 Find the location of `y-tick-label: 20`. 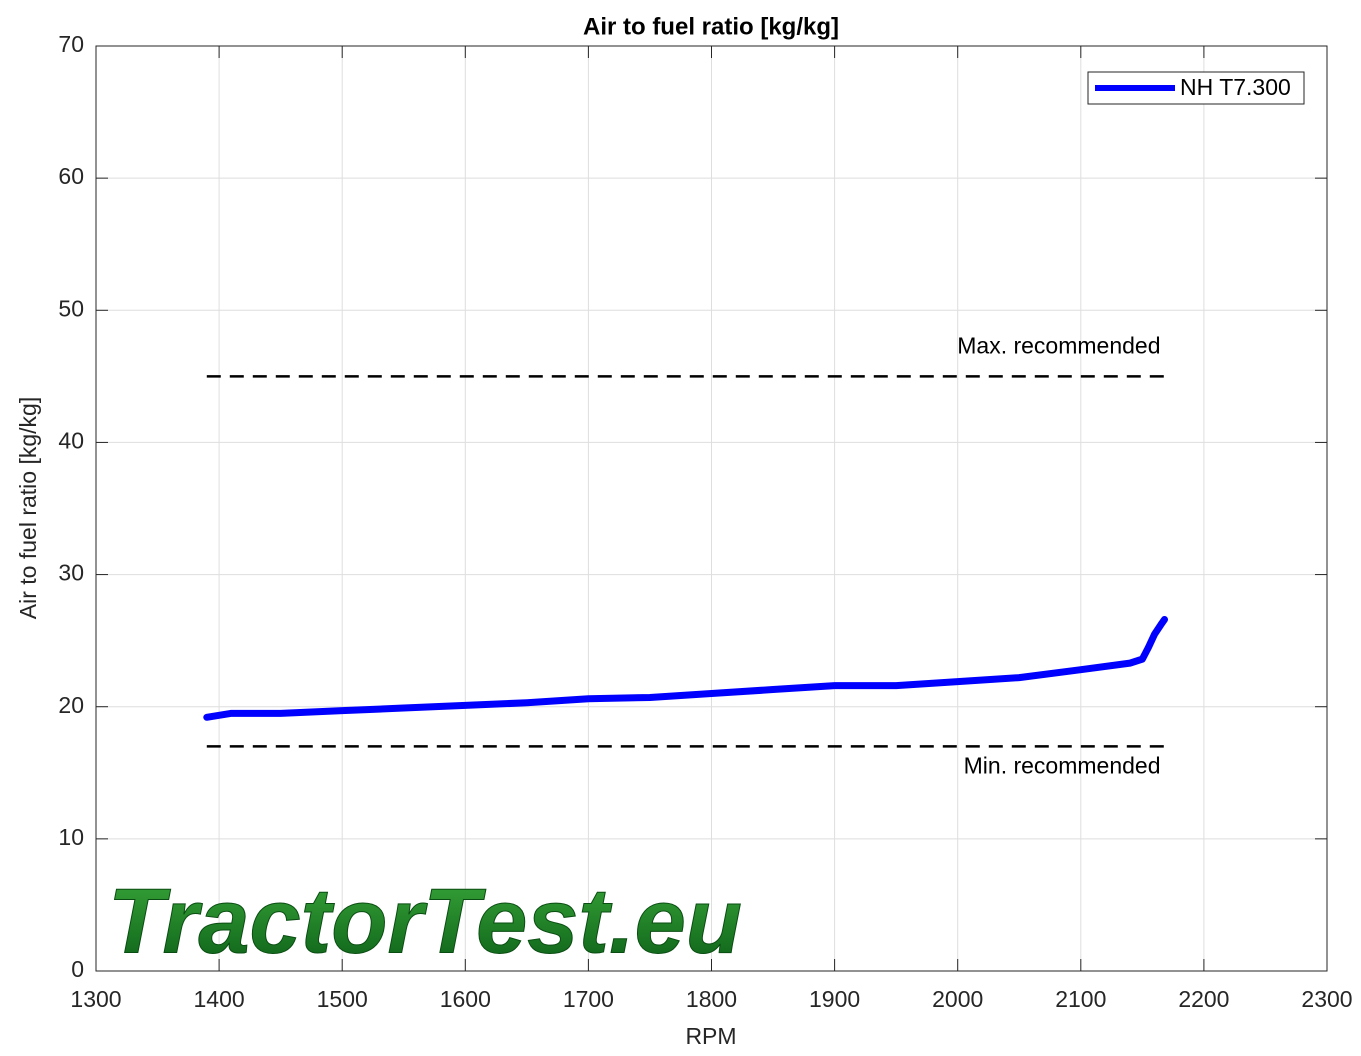

y-tick-label: 20 is located at coordinates (71, 705).